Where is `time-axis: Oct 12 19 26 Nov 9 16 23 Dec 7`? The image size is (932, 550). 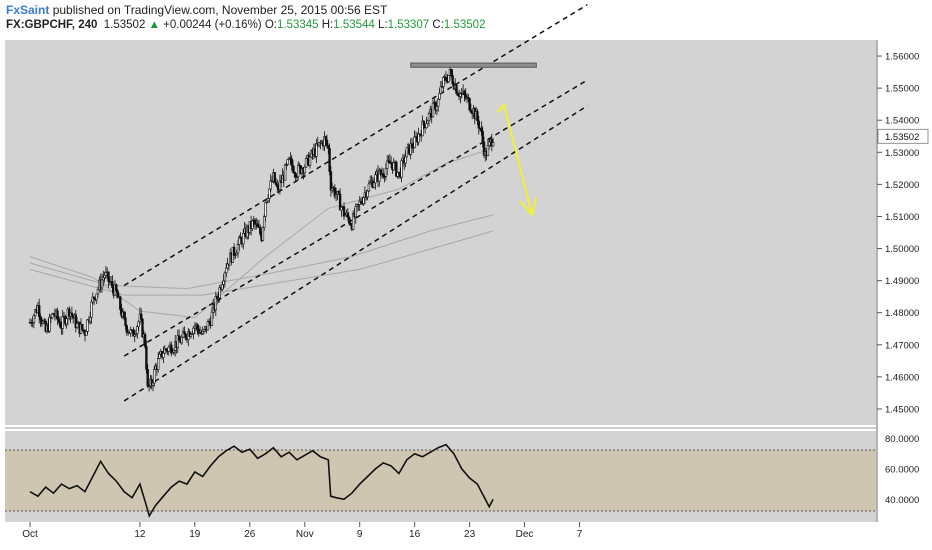
time-axis: Oct 12 19 26 Nov 9 16 23 Dec 7 is located at coordinates (302, 531).